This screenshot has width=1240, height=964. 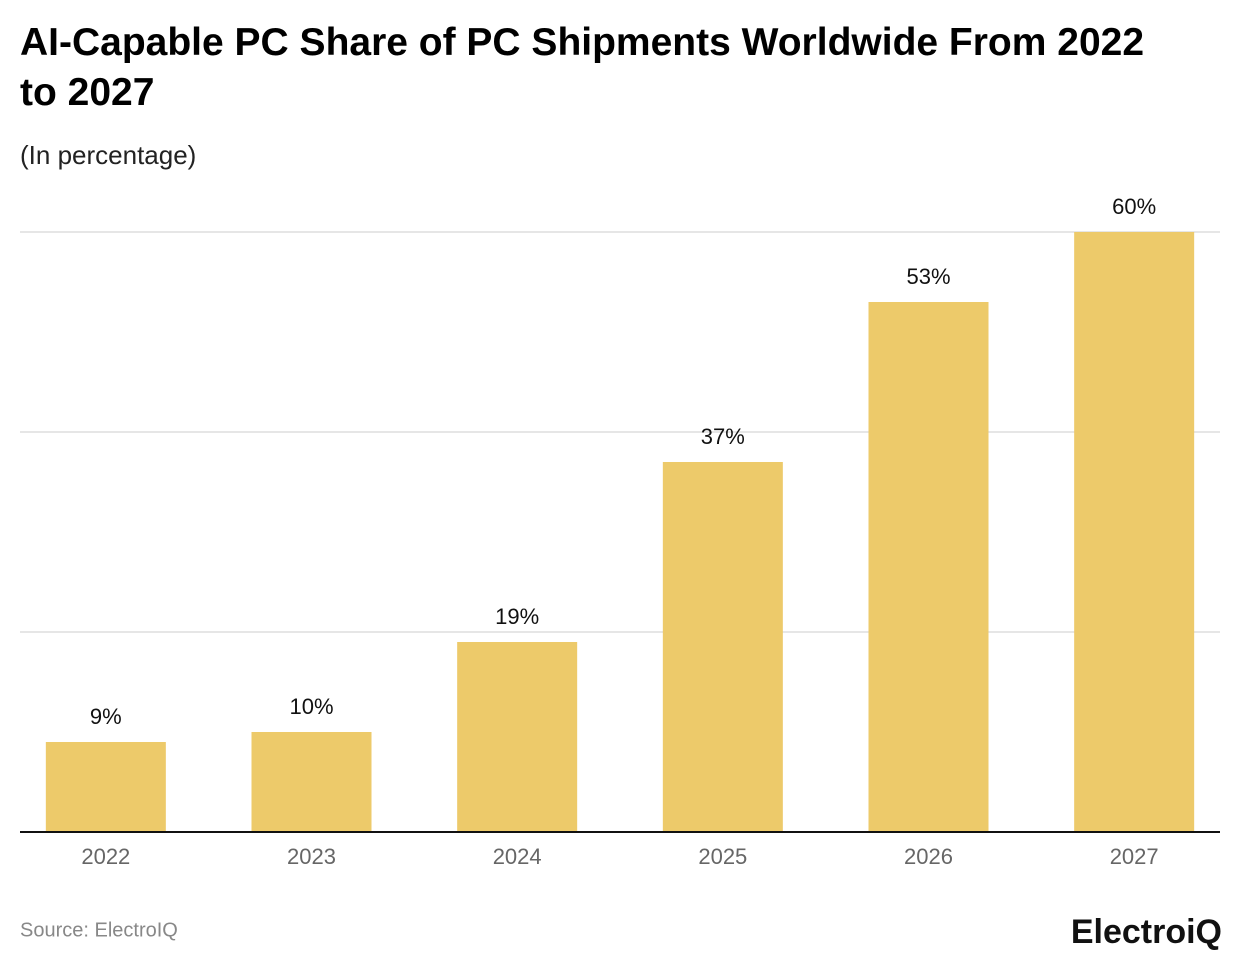 I want to click on value-label: 60%, so click(x=1134, y=206).